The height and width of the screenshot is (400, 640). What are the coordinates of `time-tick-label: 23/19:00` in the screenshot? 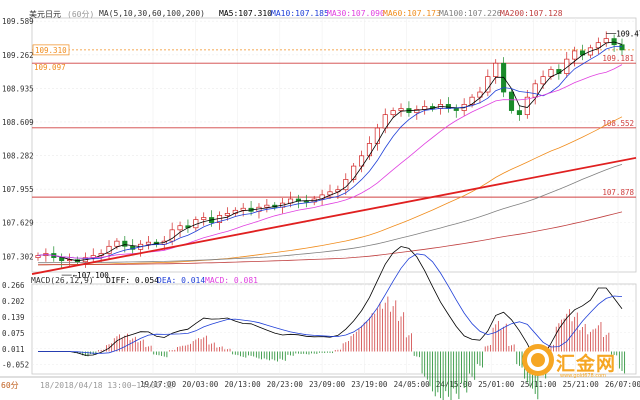 It's located at (369, 384).